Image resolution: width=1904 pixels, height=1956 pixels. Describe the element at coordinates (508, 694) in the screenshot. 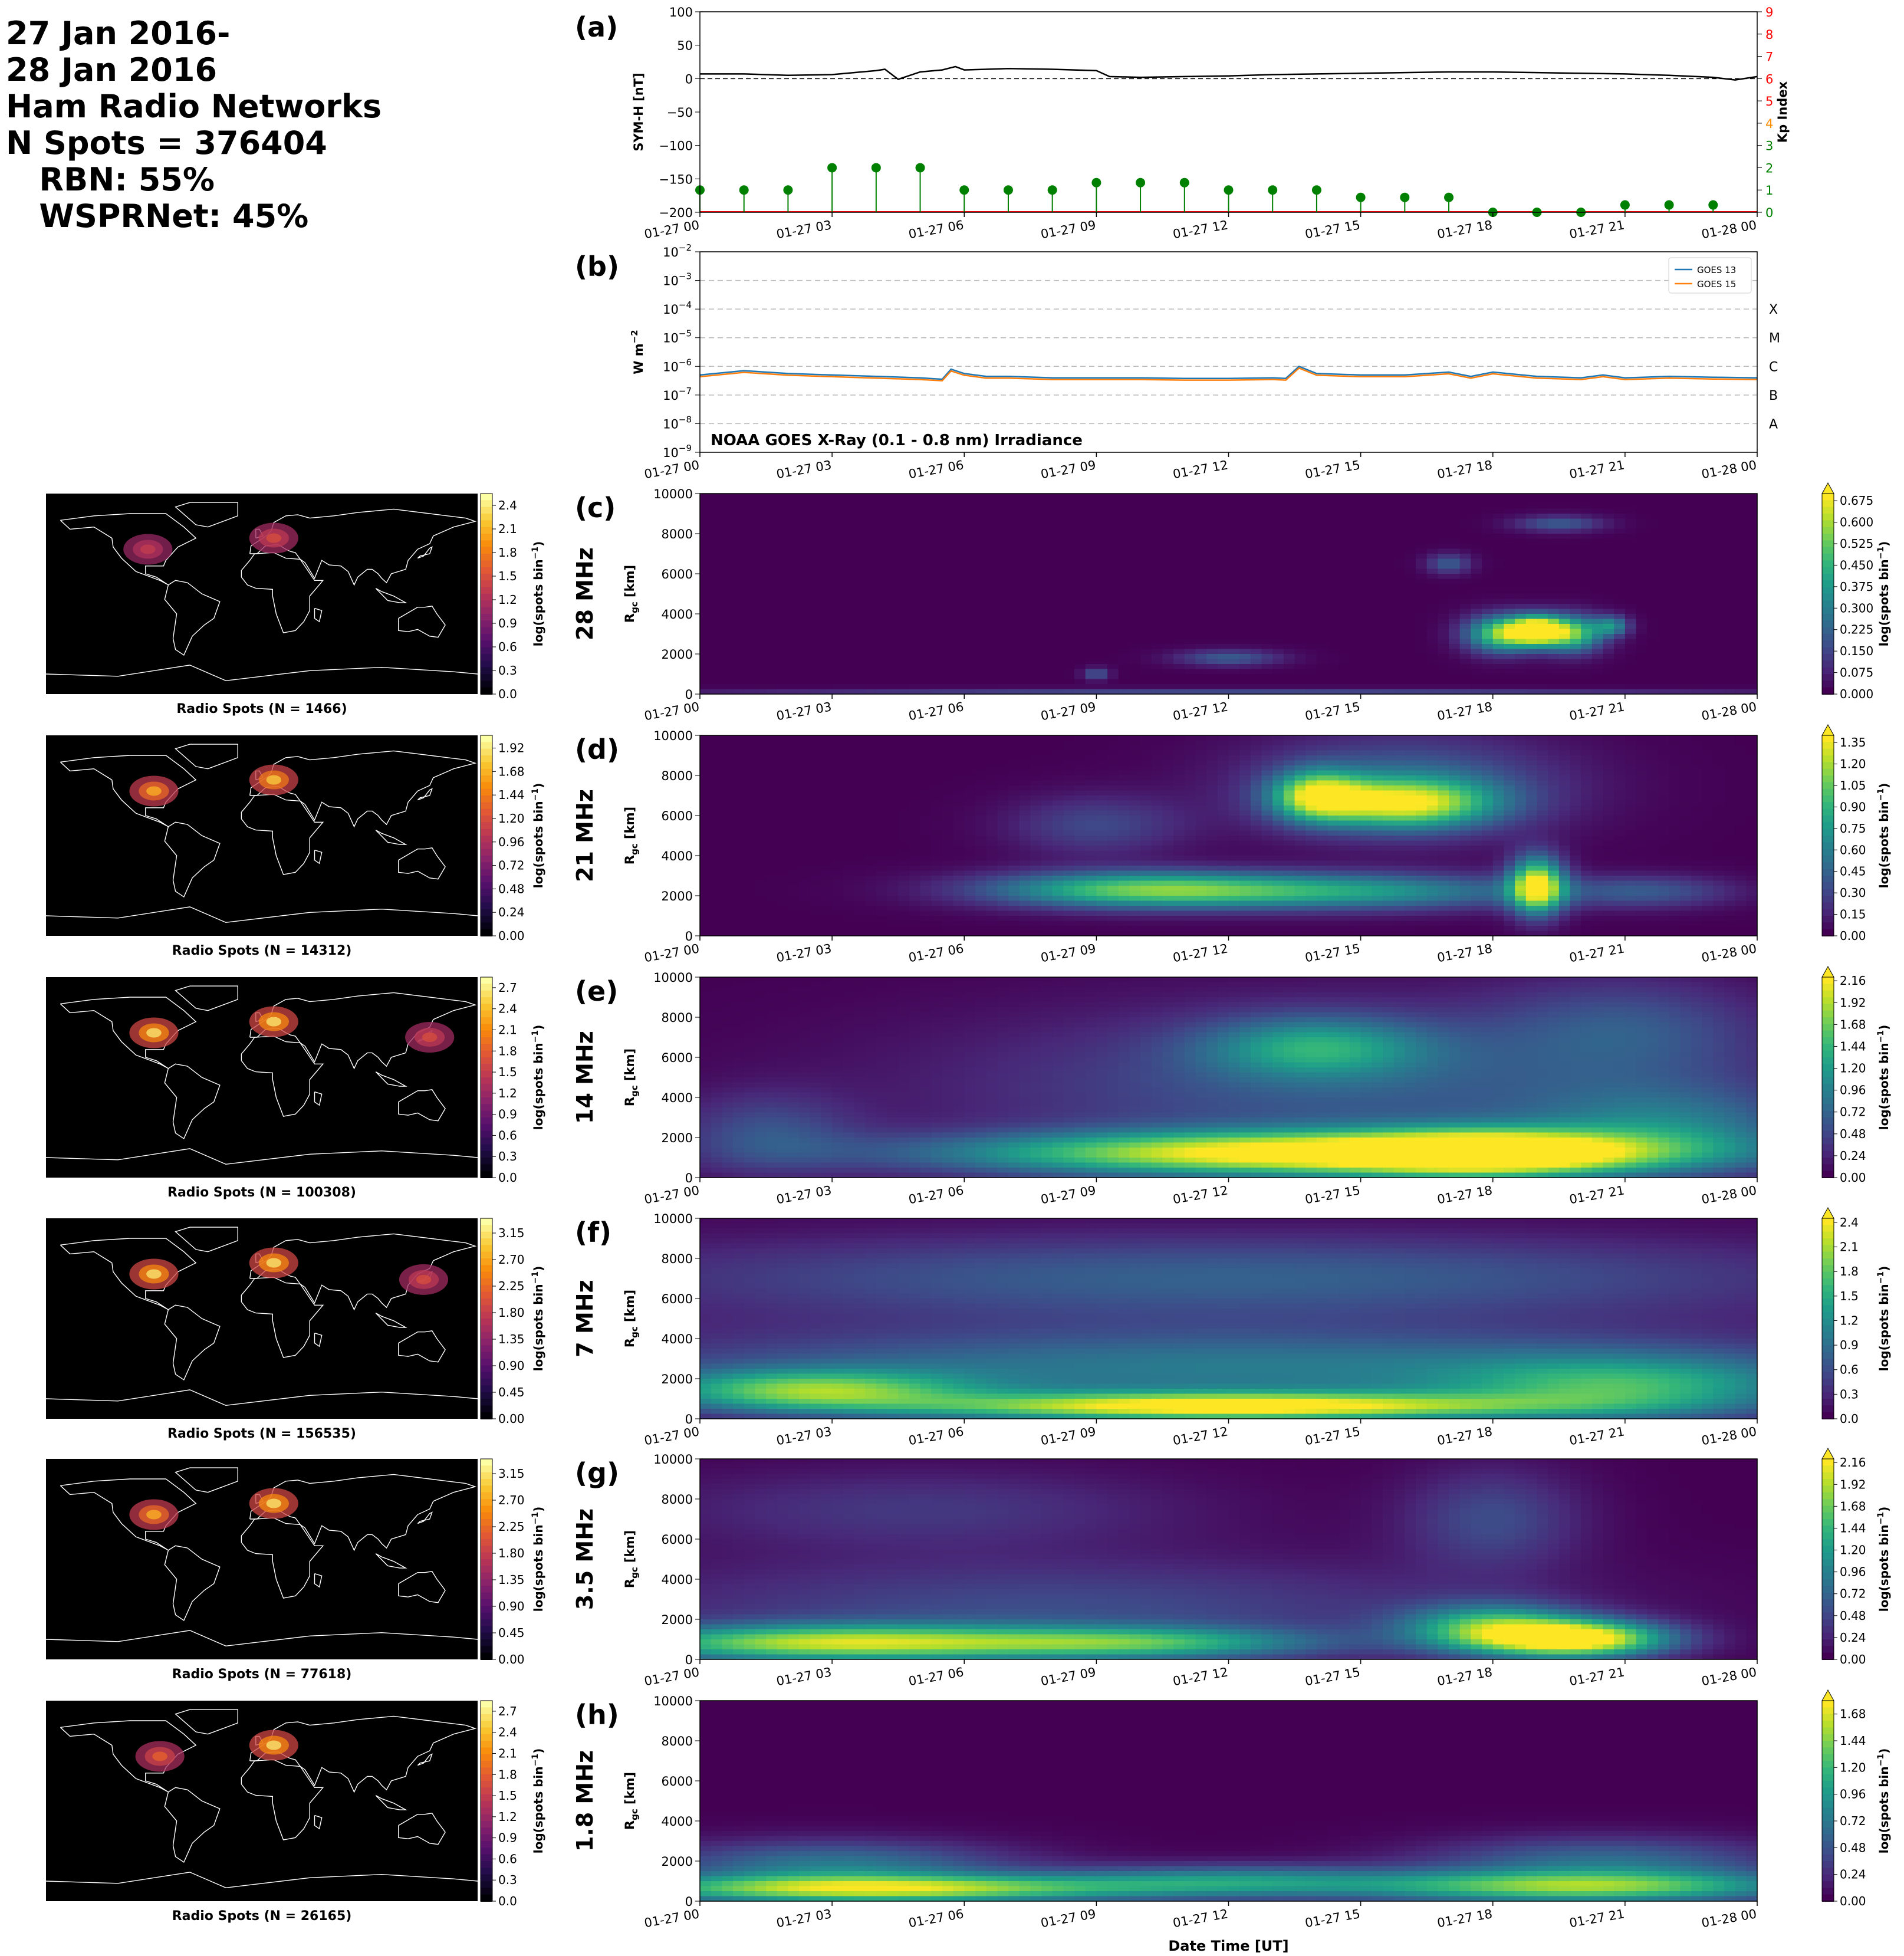

I see `map-colorbar-tick-label: 0.0` at that location.